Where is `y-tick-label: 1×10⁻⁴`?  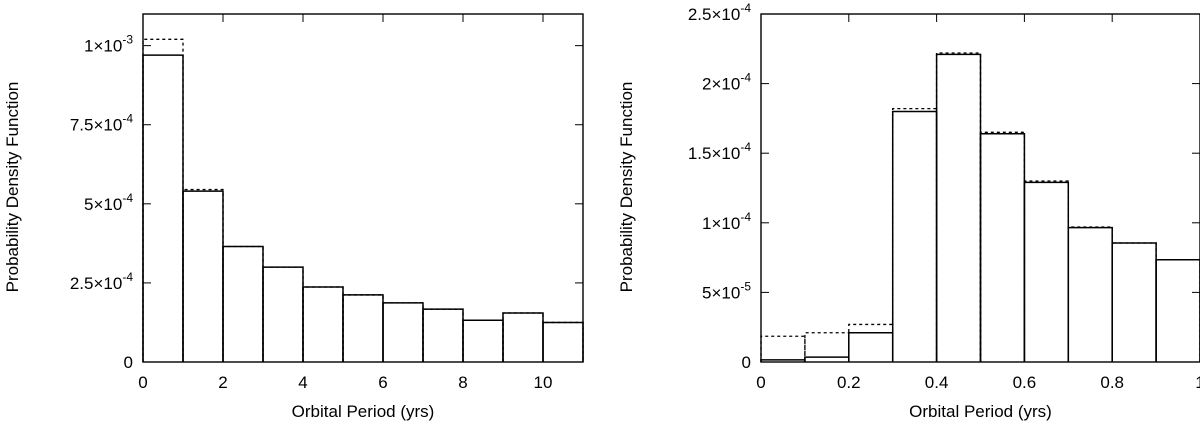 y-tick-label: 1×10⁻⁴ is located at coordinates (726, 221).